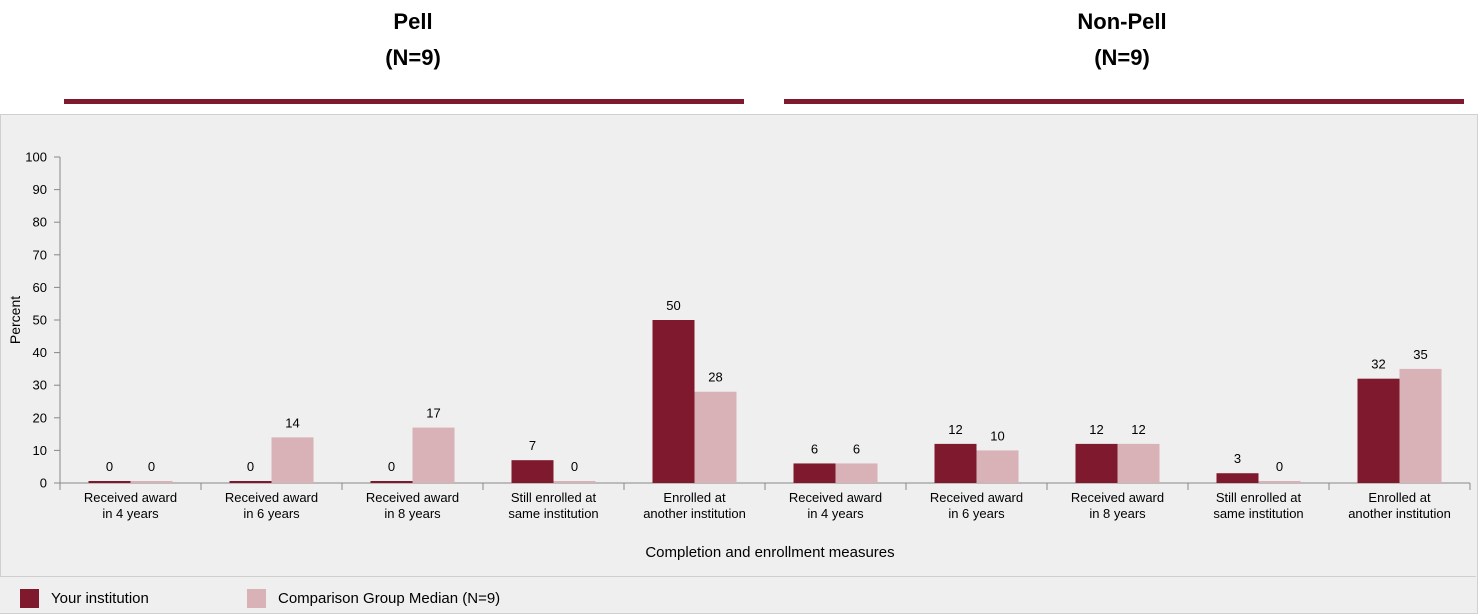  I want to click on value-label-your-institution: 7, so click(532, 445).